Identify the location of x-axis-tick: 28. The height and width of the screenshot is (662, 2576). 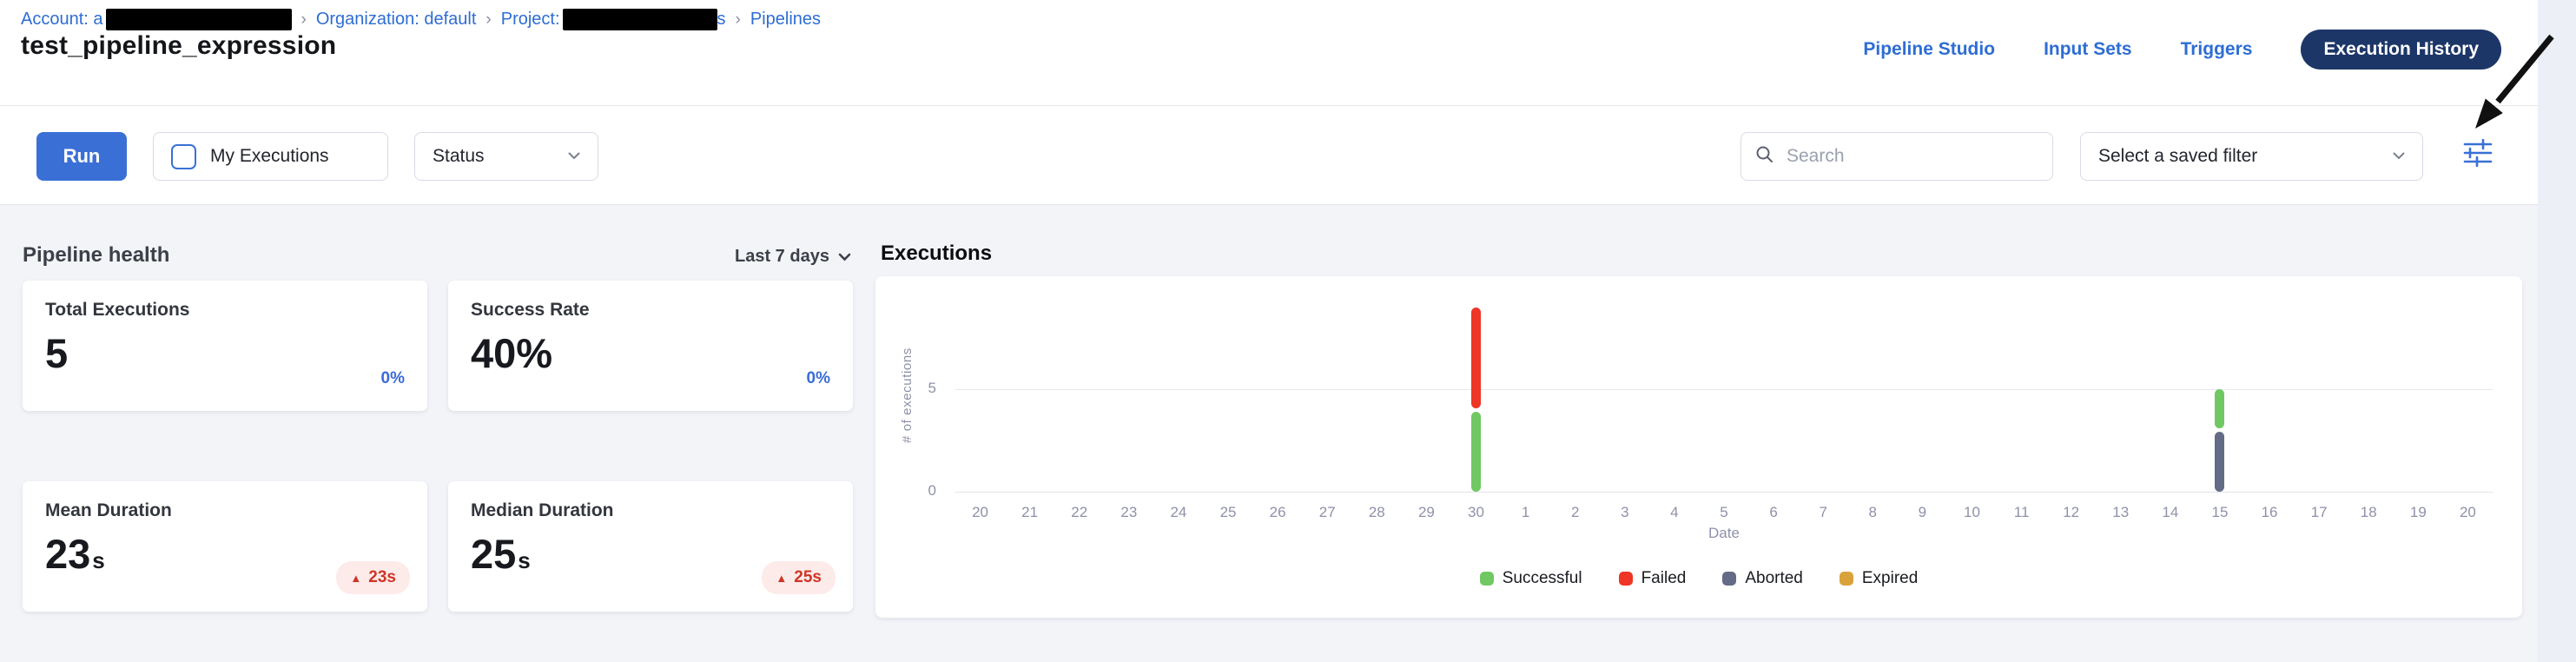
(1376, 512).